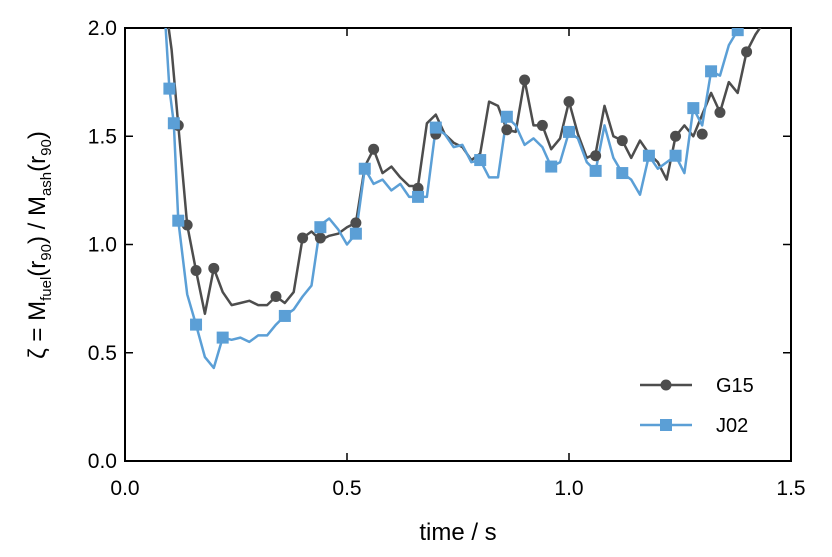 This screenshot has width=832, height=557. Describe the element at coordinates (346, 488) in the screenshot. I see `x-tick-label: 0.5` at that location.